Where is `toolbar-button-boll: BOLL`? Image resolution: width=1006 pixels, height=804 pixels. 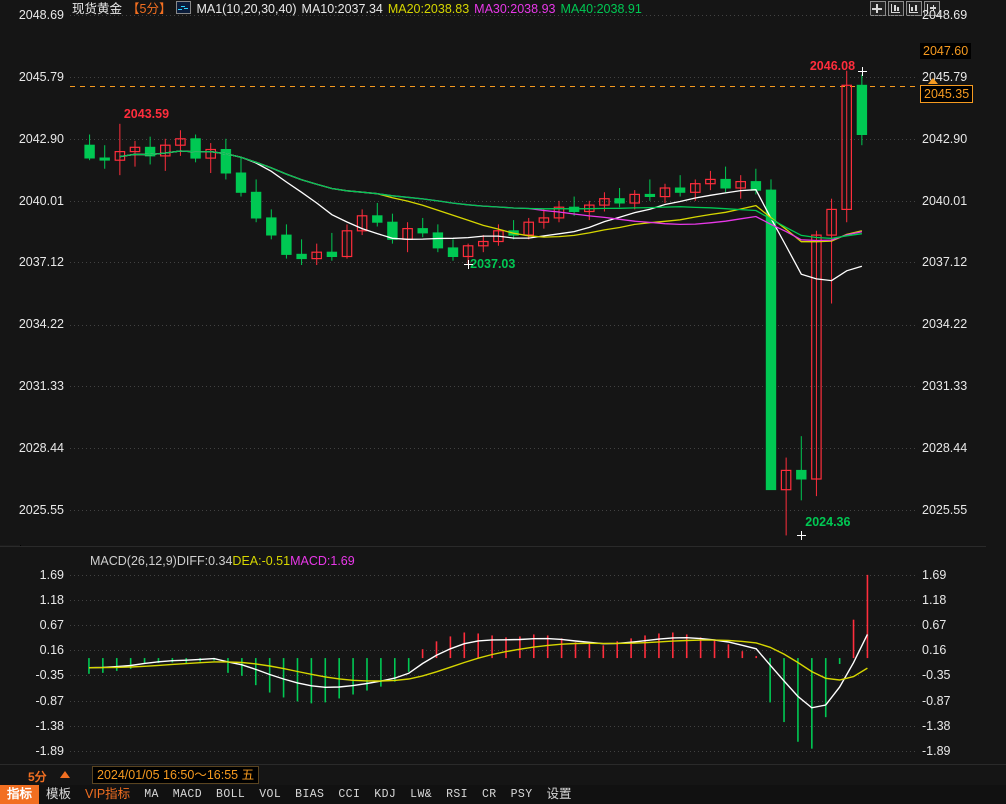
toolbar-button-boll: BOLL is located at coordinates (231, 794).